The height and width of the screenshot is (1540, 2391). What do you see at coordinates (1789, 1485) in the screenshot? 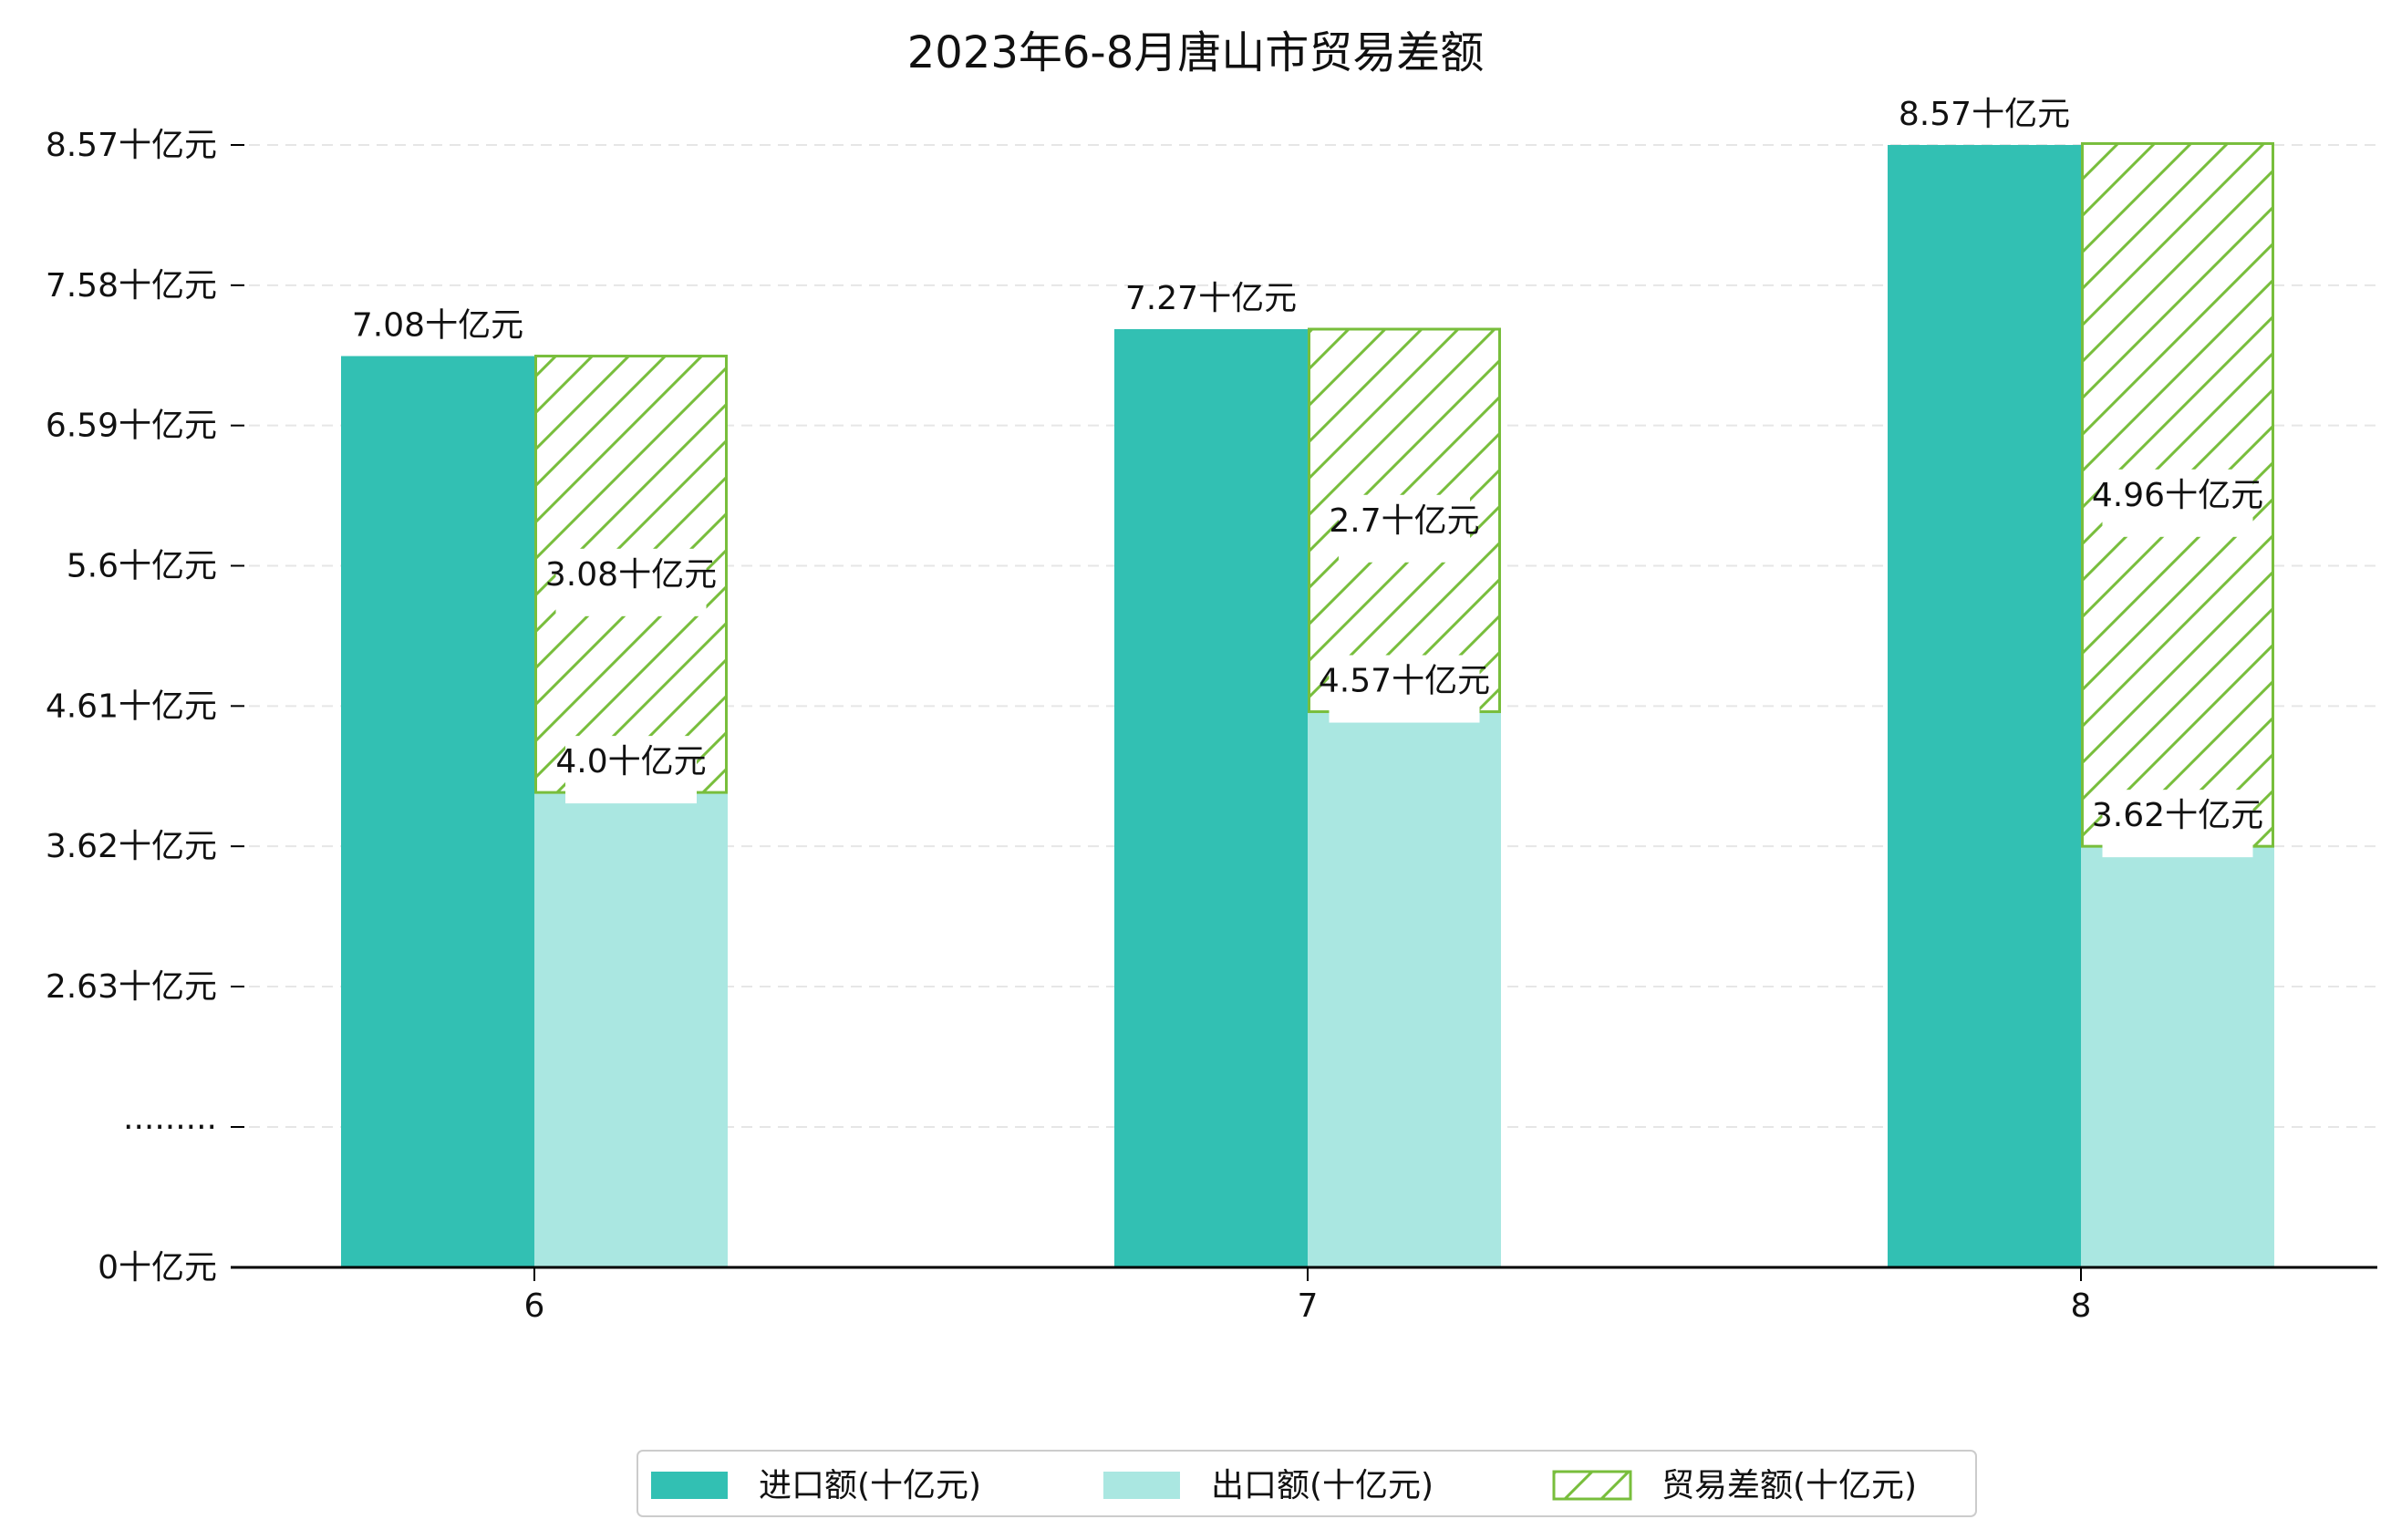
I see `legend-label-3: 贸易差额(十亿元)` at bounding box center [1789, 1485].